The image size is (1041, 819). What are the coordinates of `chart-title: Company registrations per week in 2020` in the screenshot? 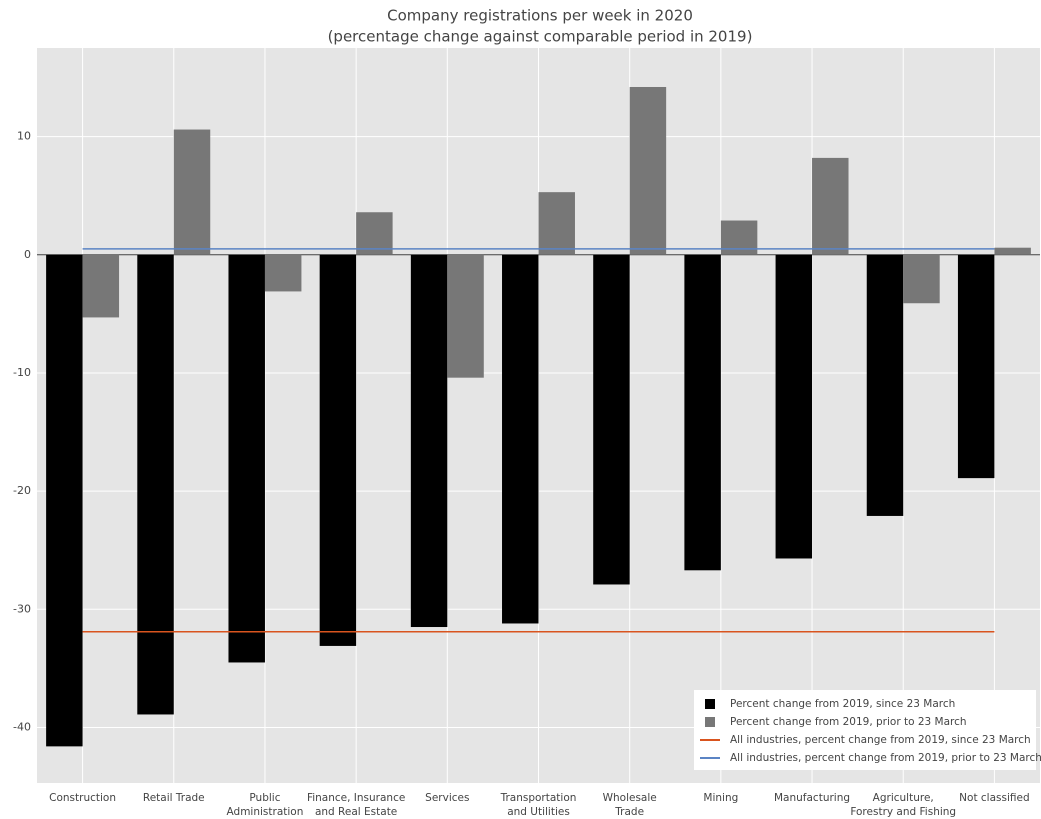 It's located at (540, 16).